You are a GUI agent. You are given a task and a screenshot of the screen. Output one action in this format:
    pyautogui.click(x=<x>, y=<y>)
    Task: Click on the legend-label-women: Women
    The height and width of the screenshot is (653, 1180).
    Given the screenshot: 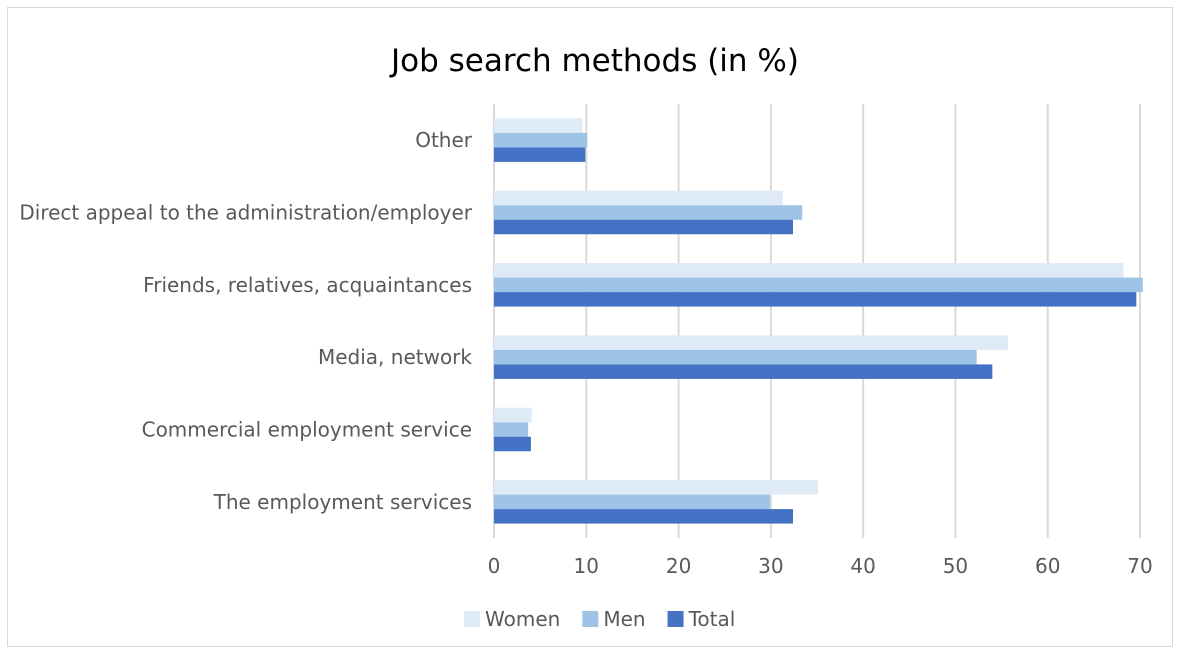 What is the action you would take?
    pyautogui.click(x=522, y=619)
    